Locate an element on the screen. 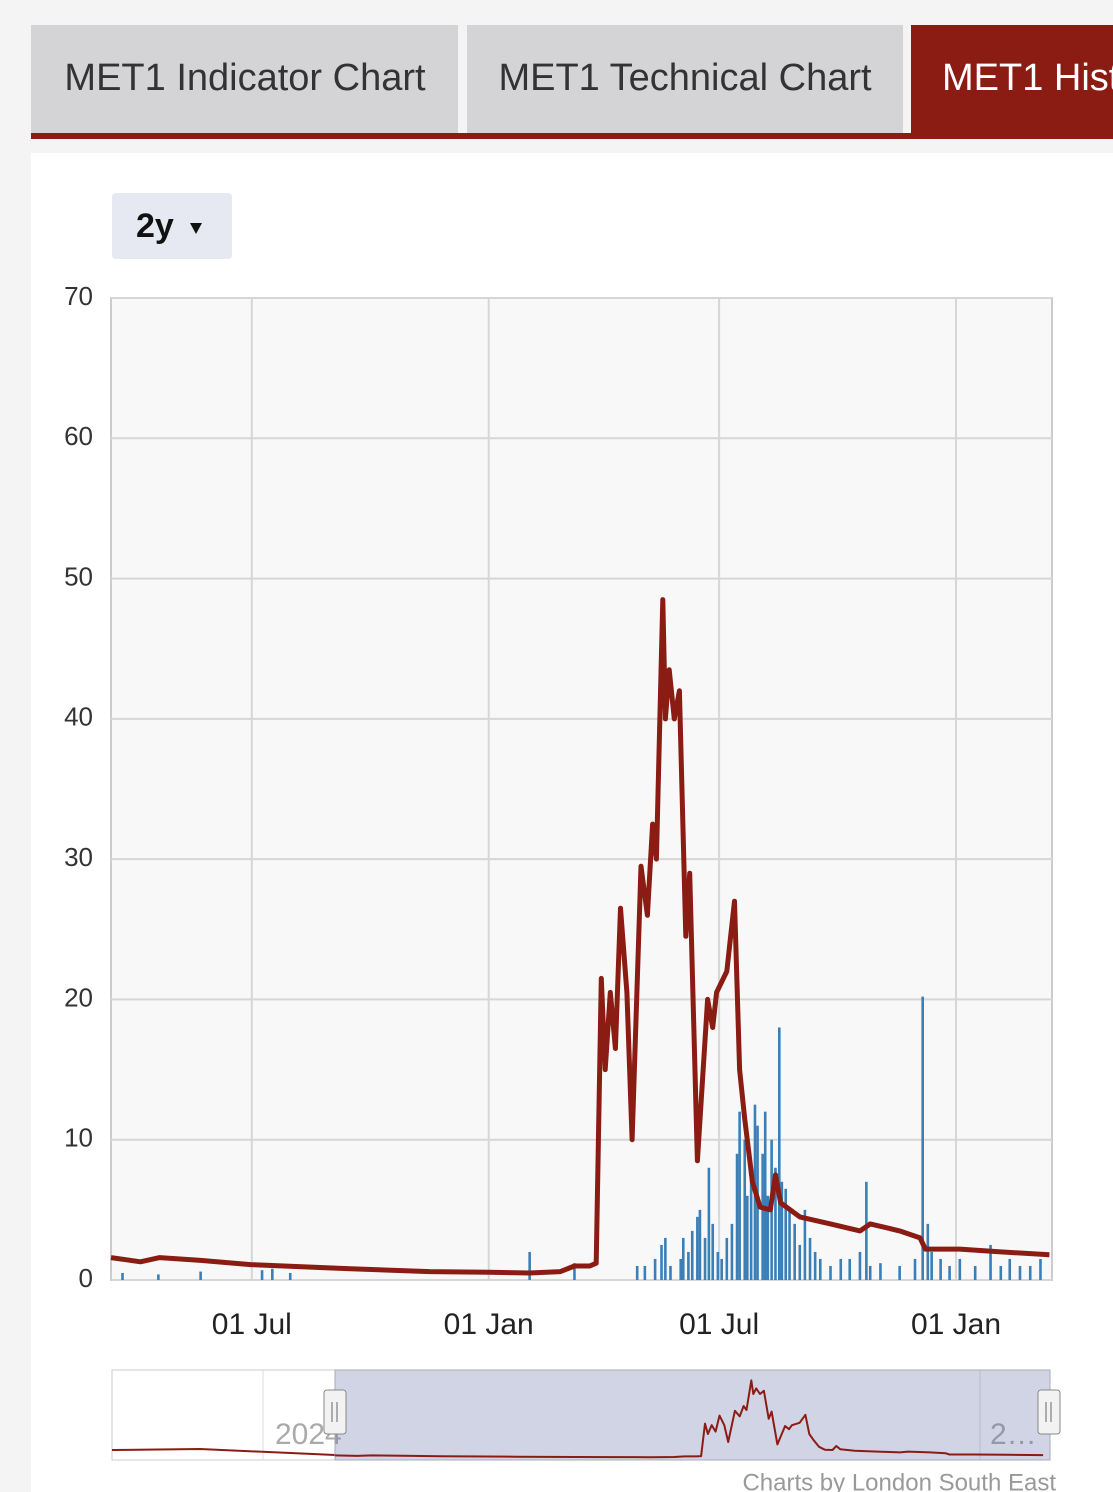  tab-label: MET1 Technical Chart is located at coordinates (685, 78).